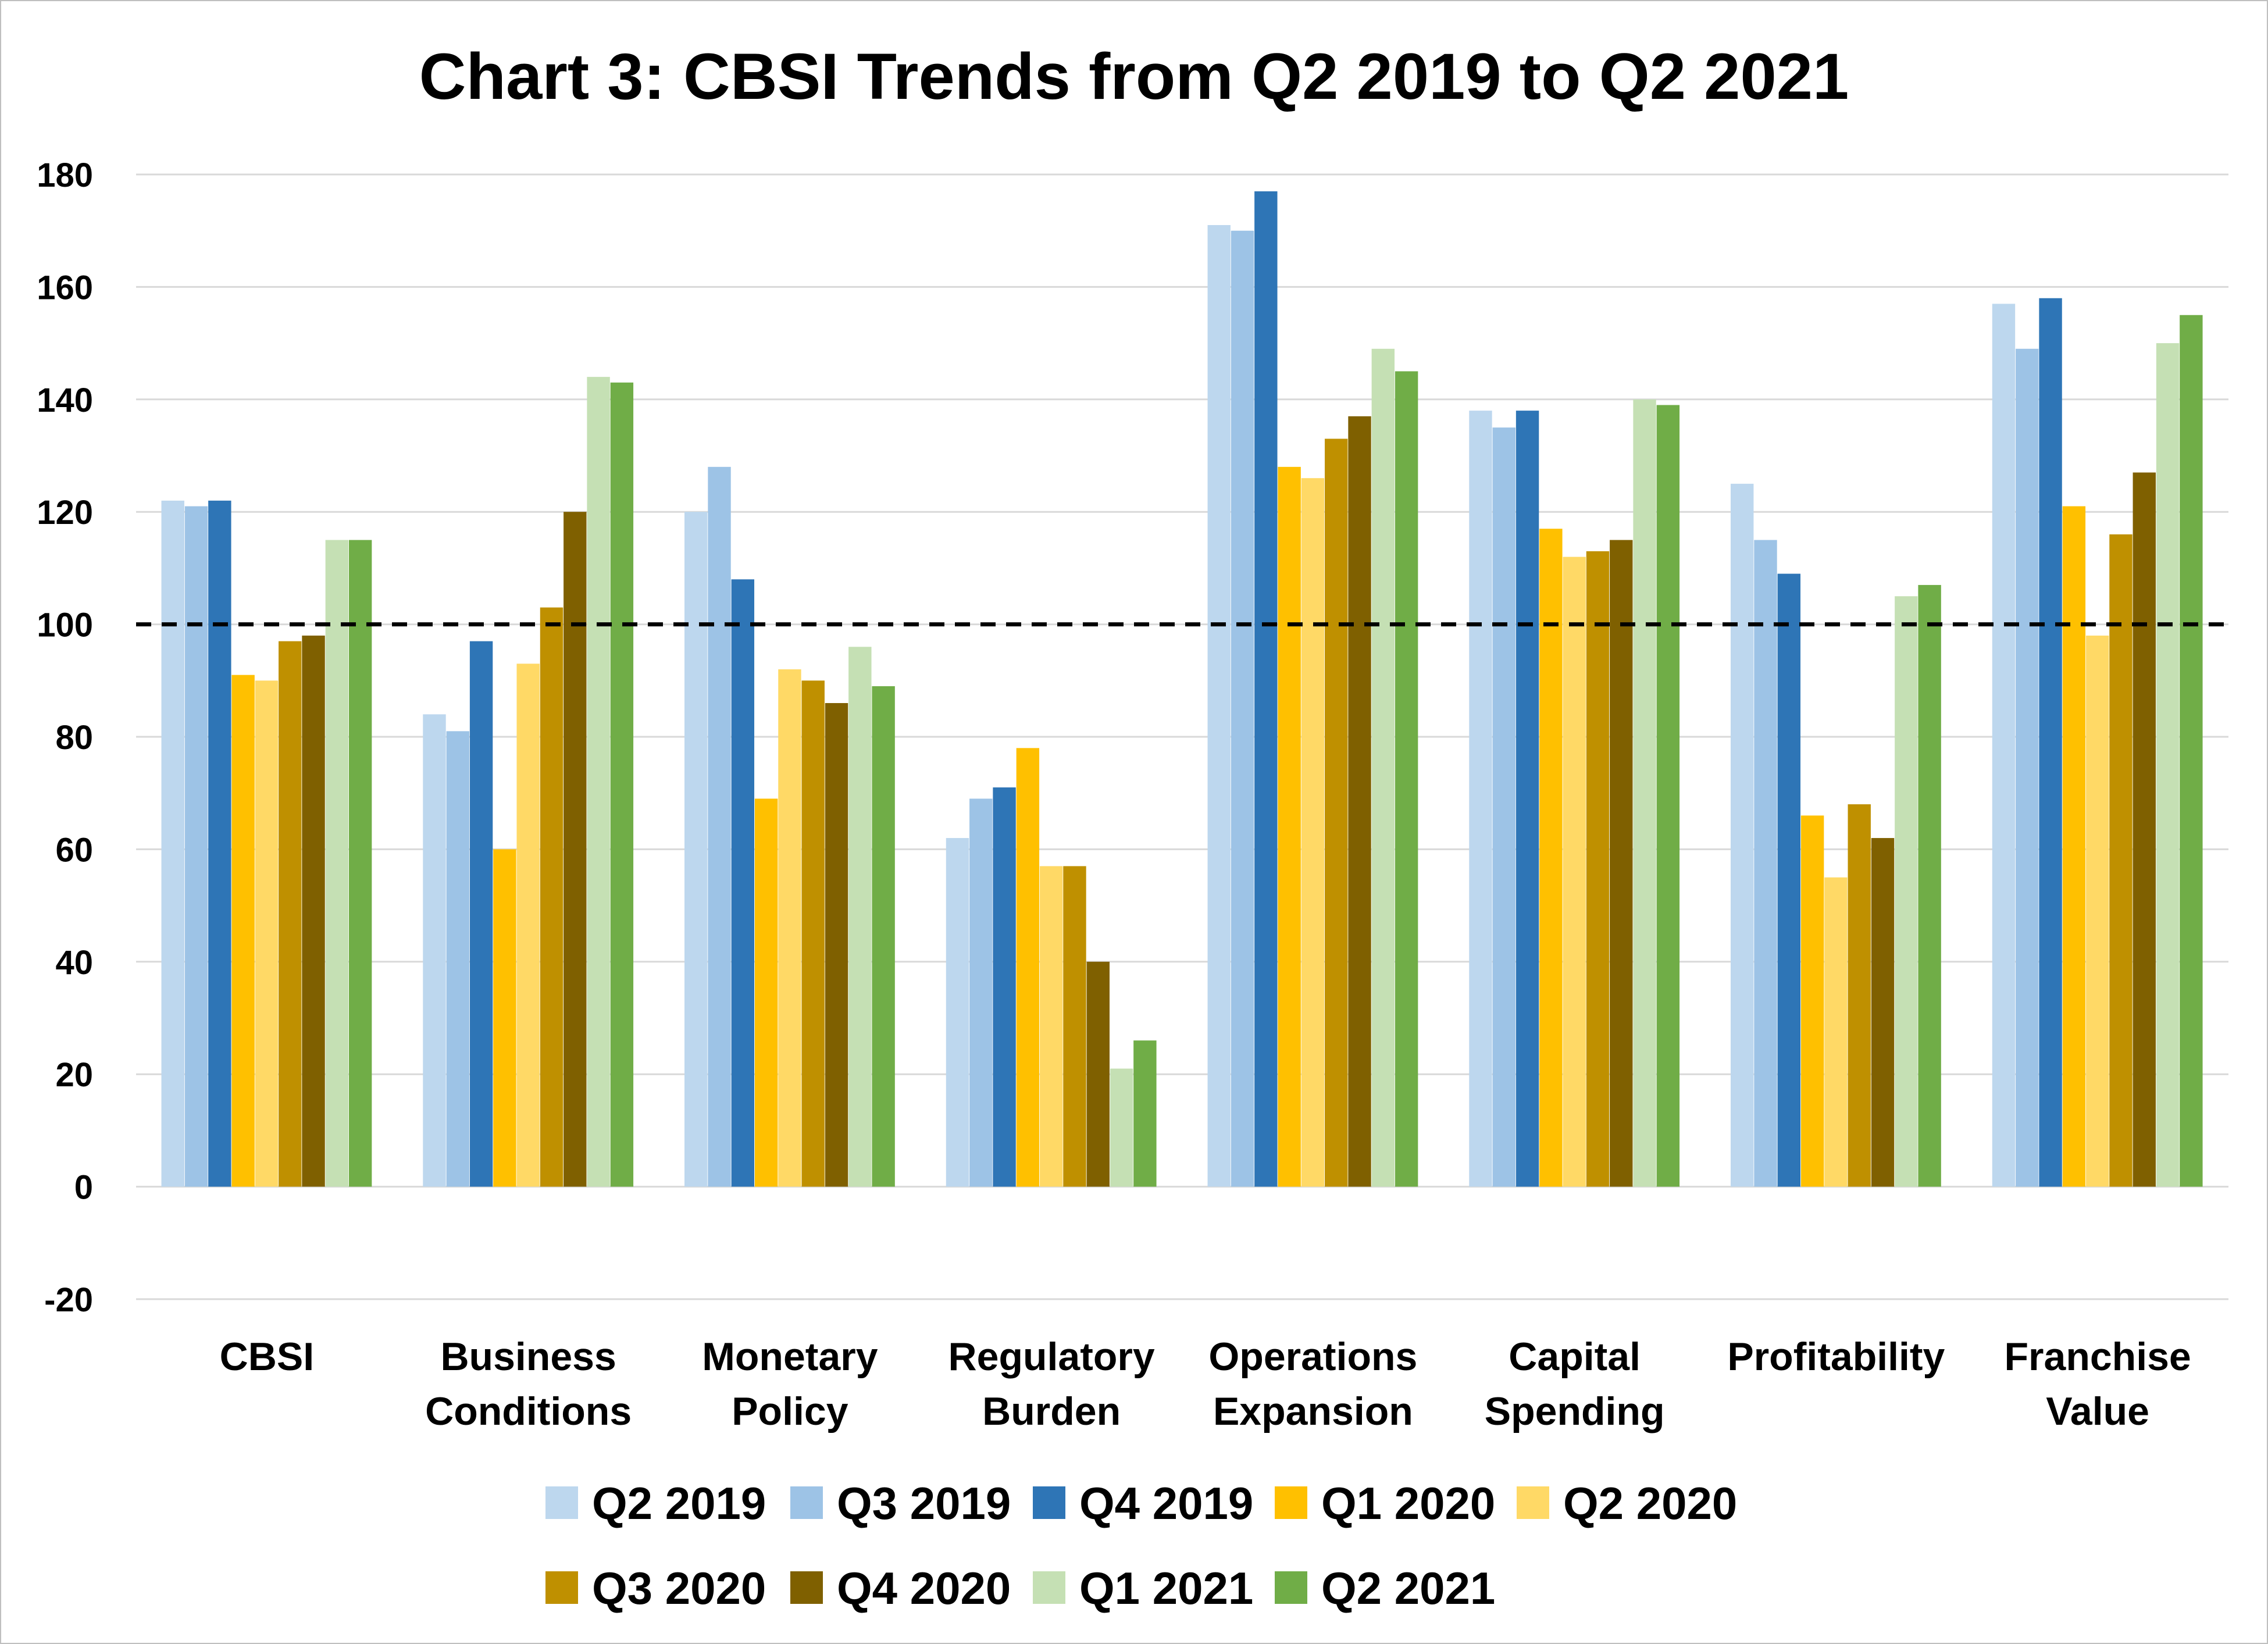 This screenshot has width=2268, height=1644. Describe the element at coordinates (766, 992) in the screenshot. I see `bar-q1-2020-monetary-policy` at that location.